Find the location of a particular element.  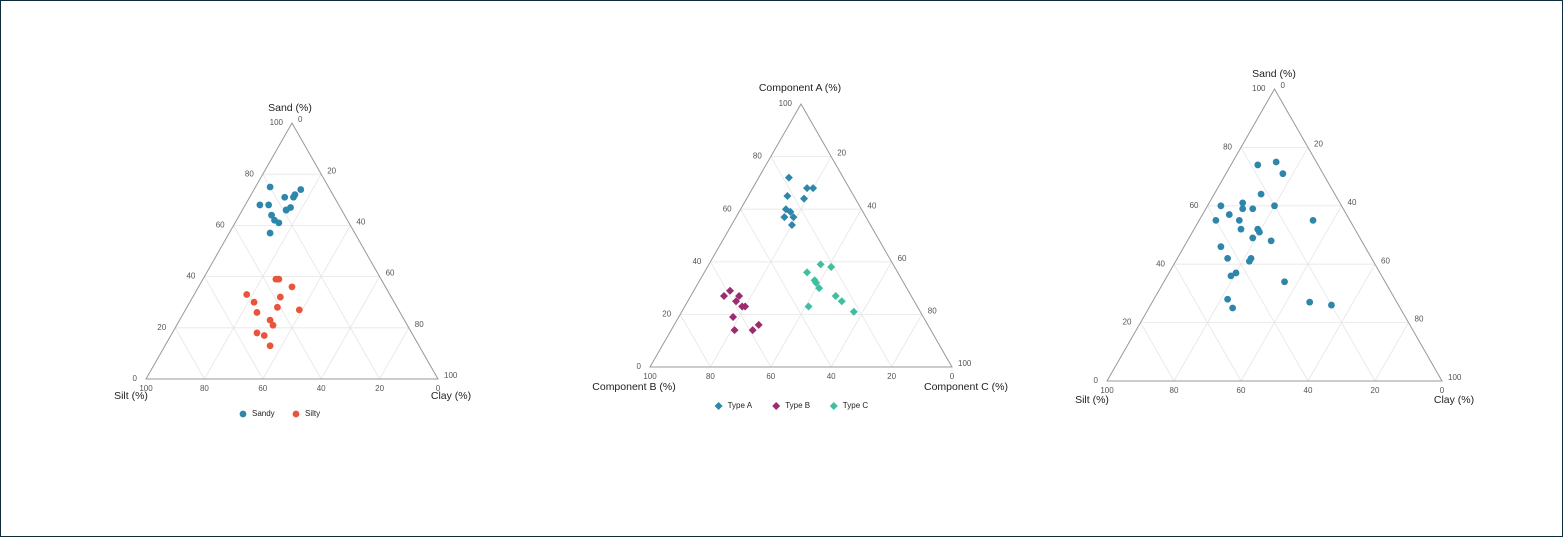

legend-label: Silty is located at coordinates (312, 413).